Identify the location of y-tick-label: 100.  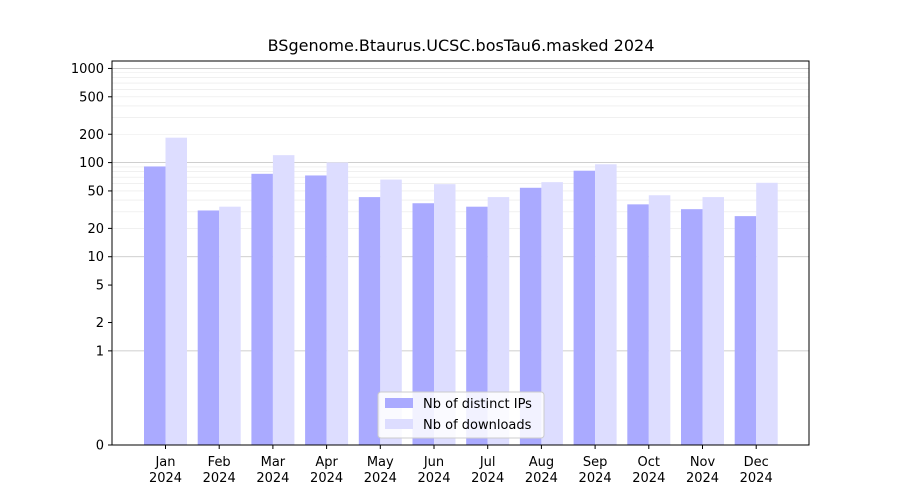
(91, 163).